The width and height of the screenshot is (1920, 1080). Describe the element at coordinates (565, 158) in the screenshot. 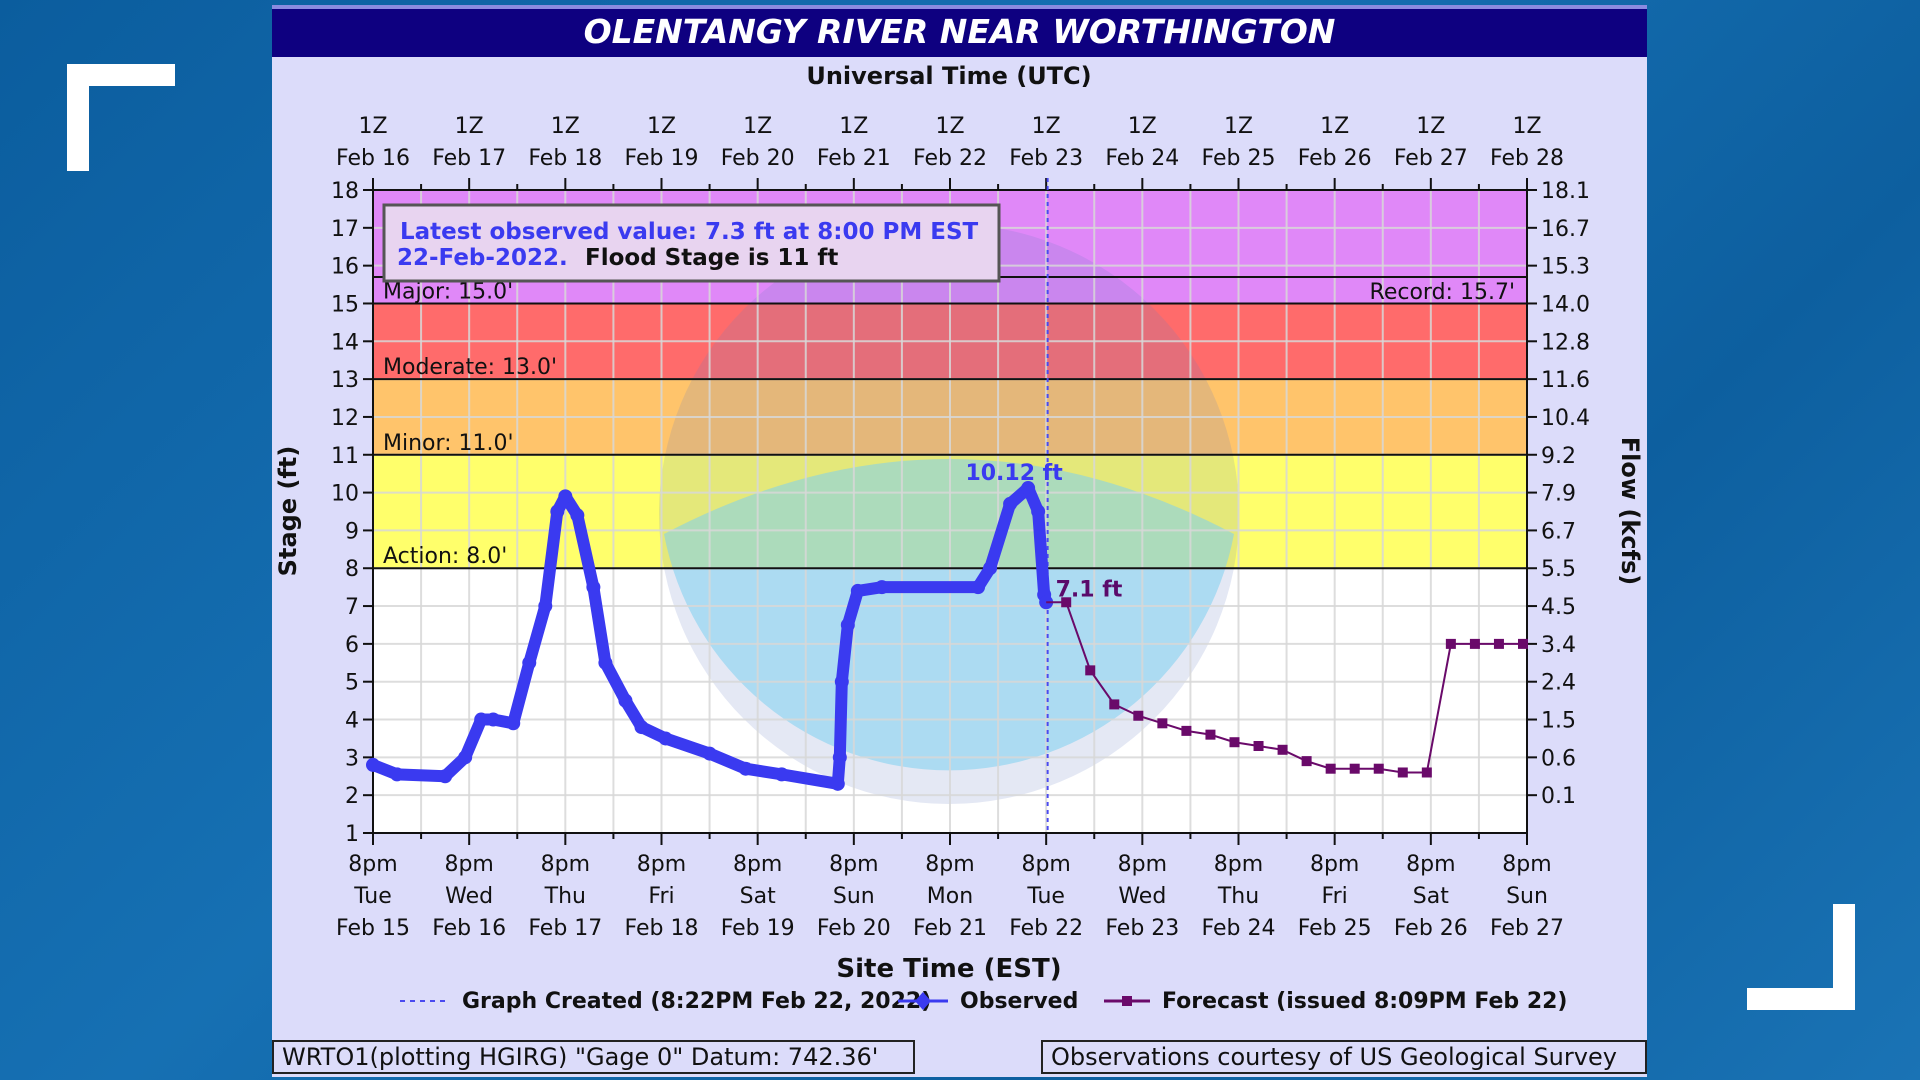

I see `top-tick-date: Feb 18` at that location.